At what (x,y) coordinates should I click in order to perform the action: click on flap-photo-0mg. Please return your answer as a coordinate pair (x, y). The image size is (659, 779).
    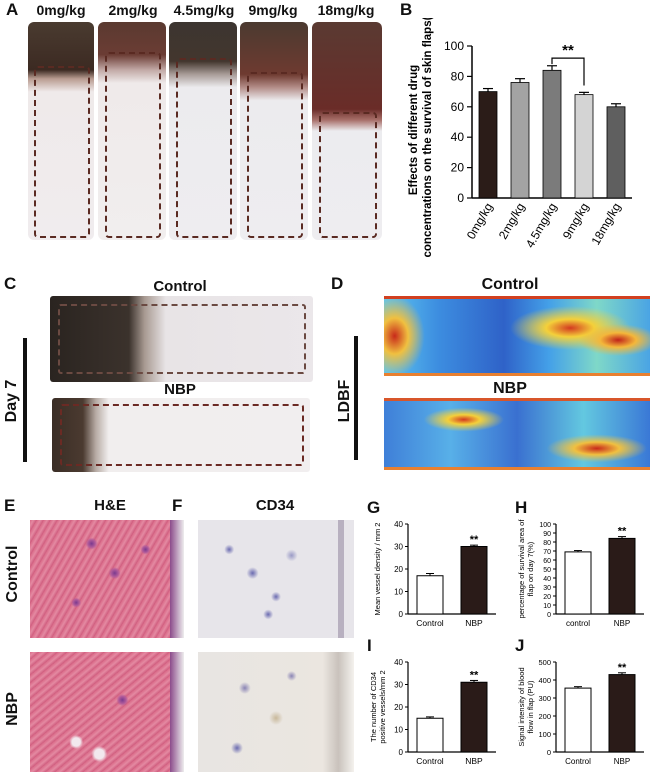
    Looking at the image, I should click on (61, 131).